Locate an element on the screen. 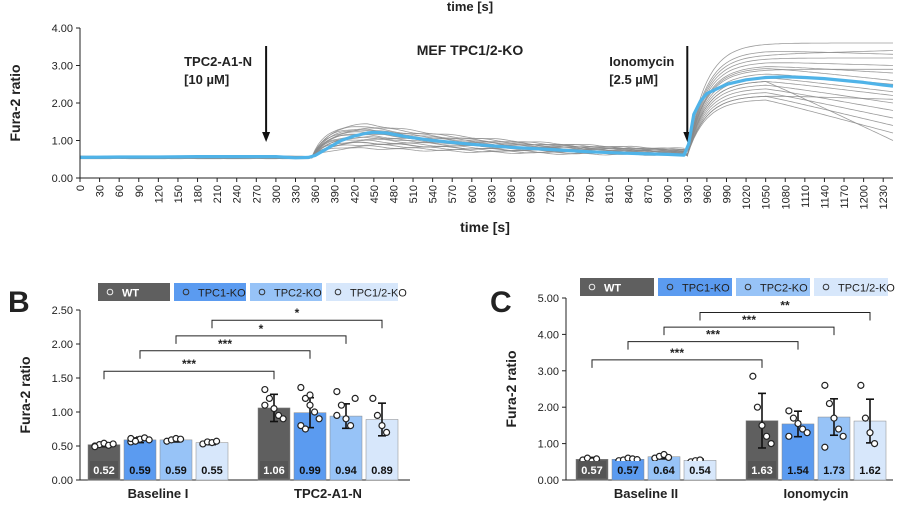  x-tick-label: 780 is located at coordinates (590, 194).